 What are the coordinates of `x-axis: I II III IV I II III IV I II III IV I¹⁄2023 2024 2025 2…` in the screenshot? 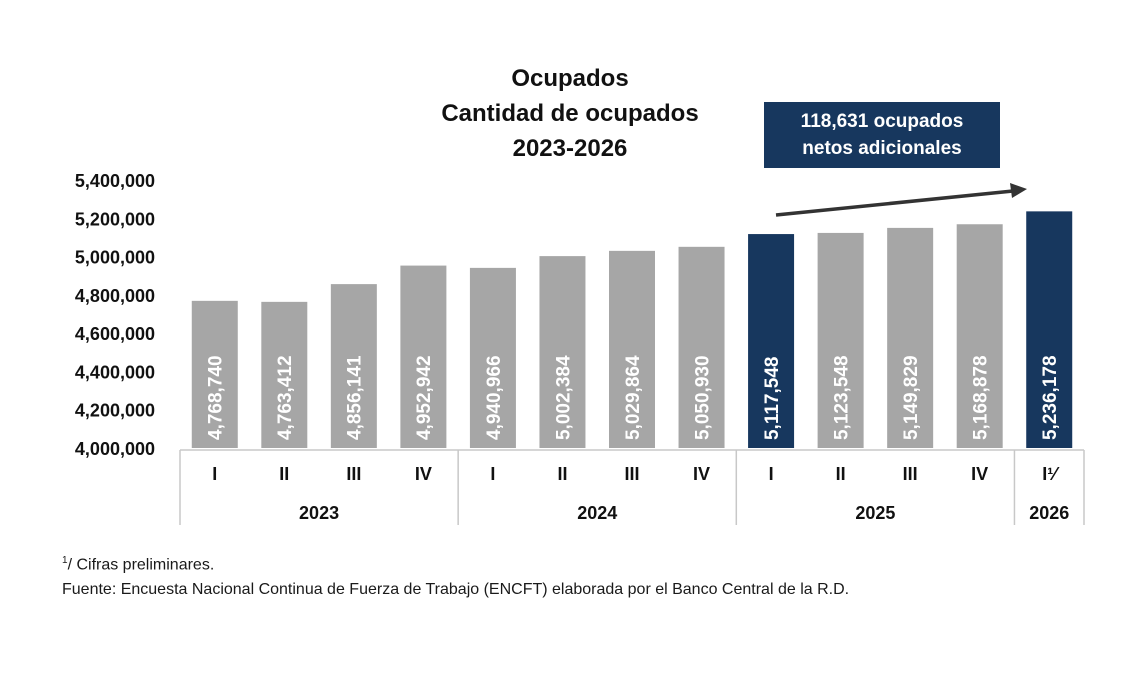 It's located at (632, 487).